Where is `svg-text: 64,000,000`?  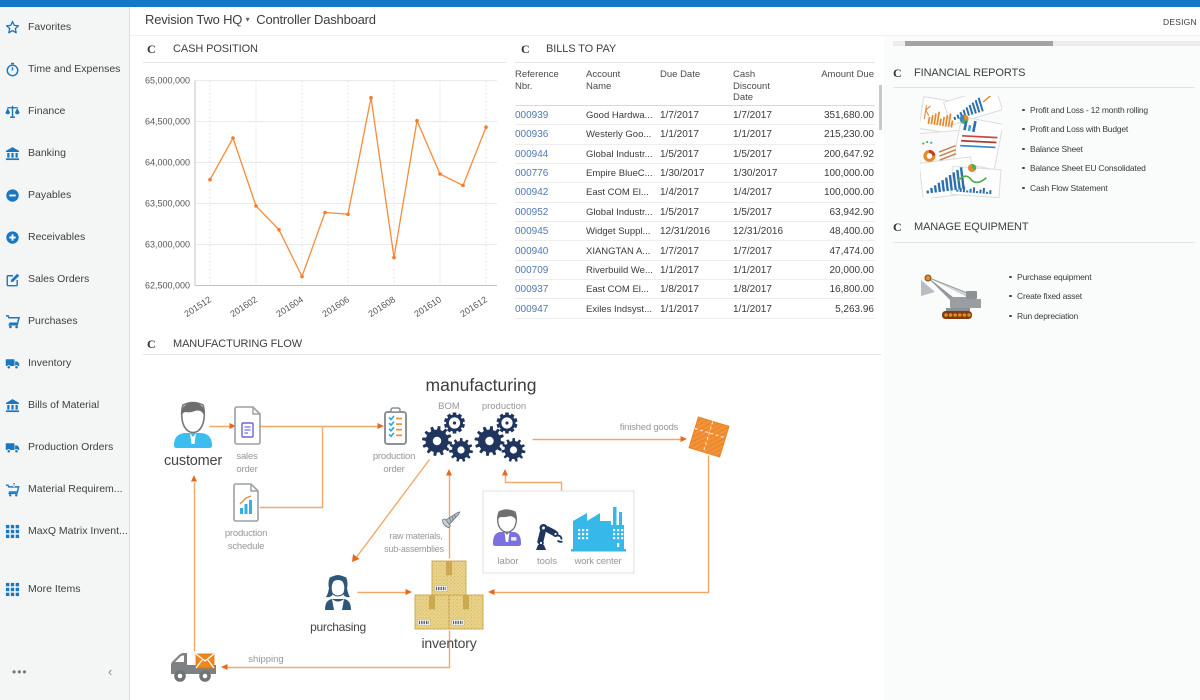
svg-text: 64,000,000 is located at coordinates (167, 163).